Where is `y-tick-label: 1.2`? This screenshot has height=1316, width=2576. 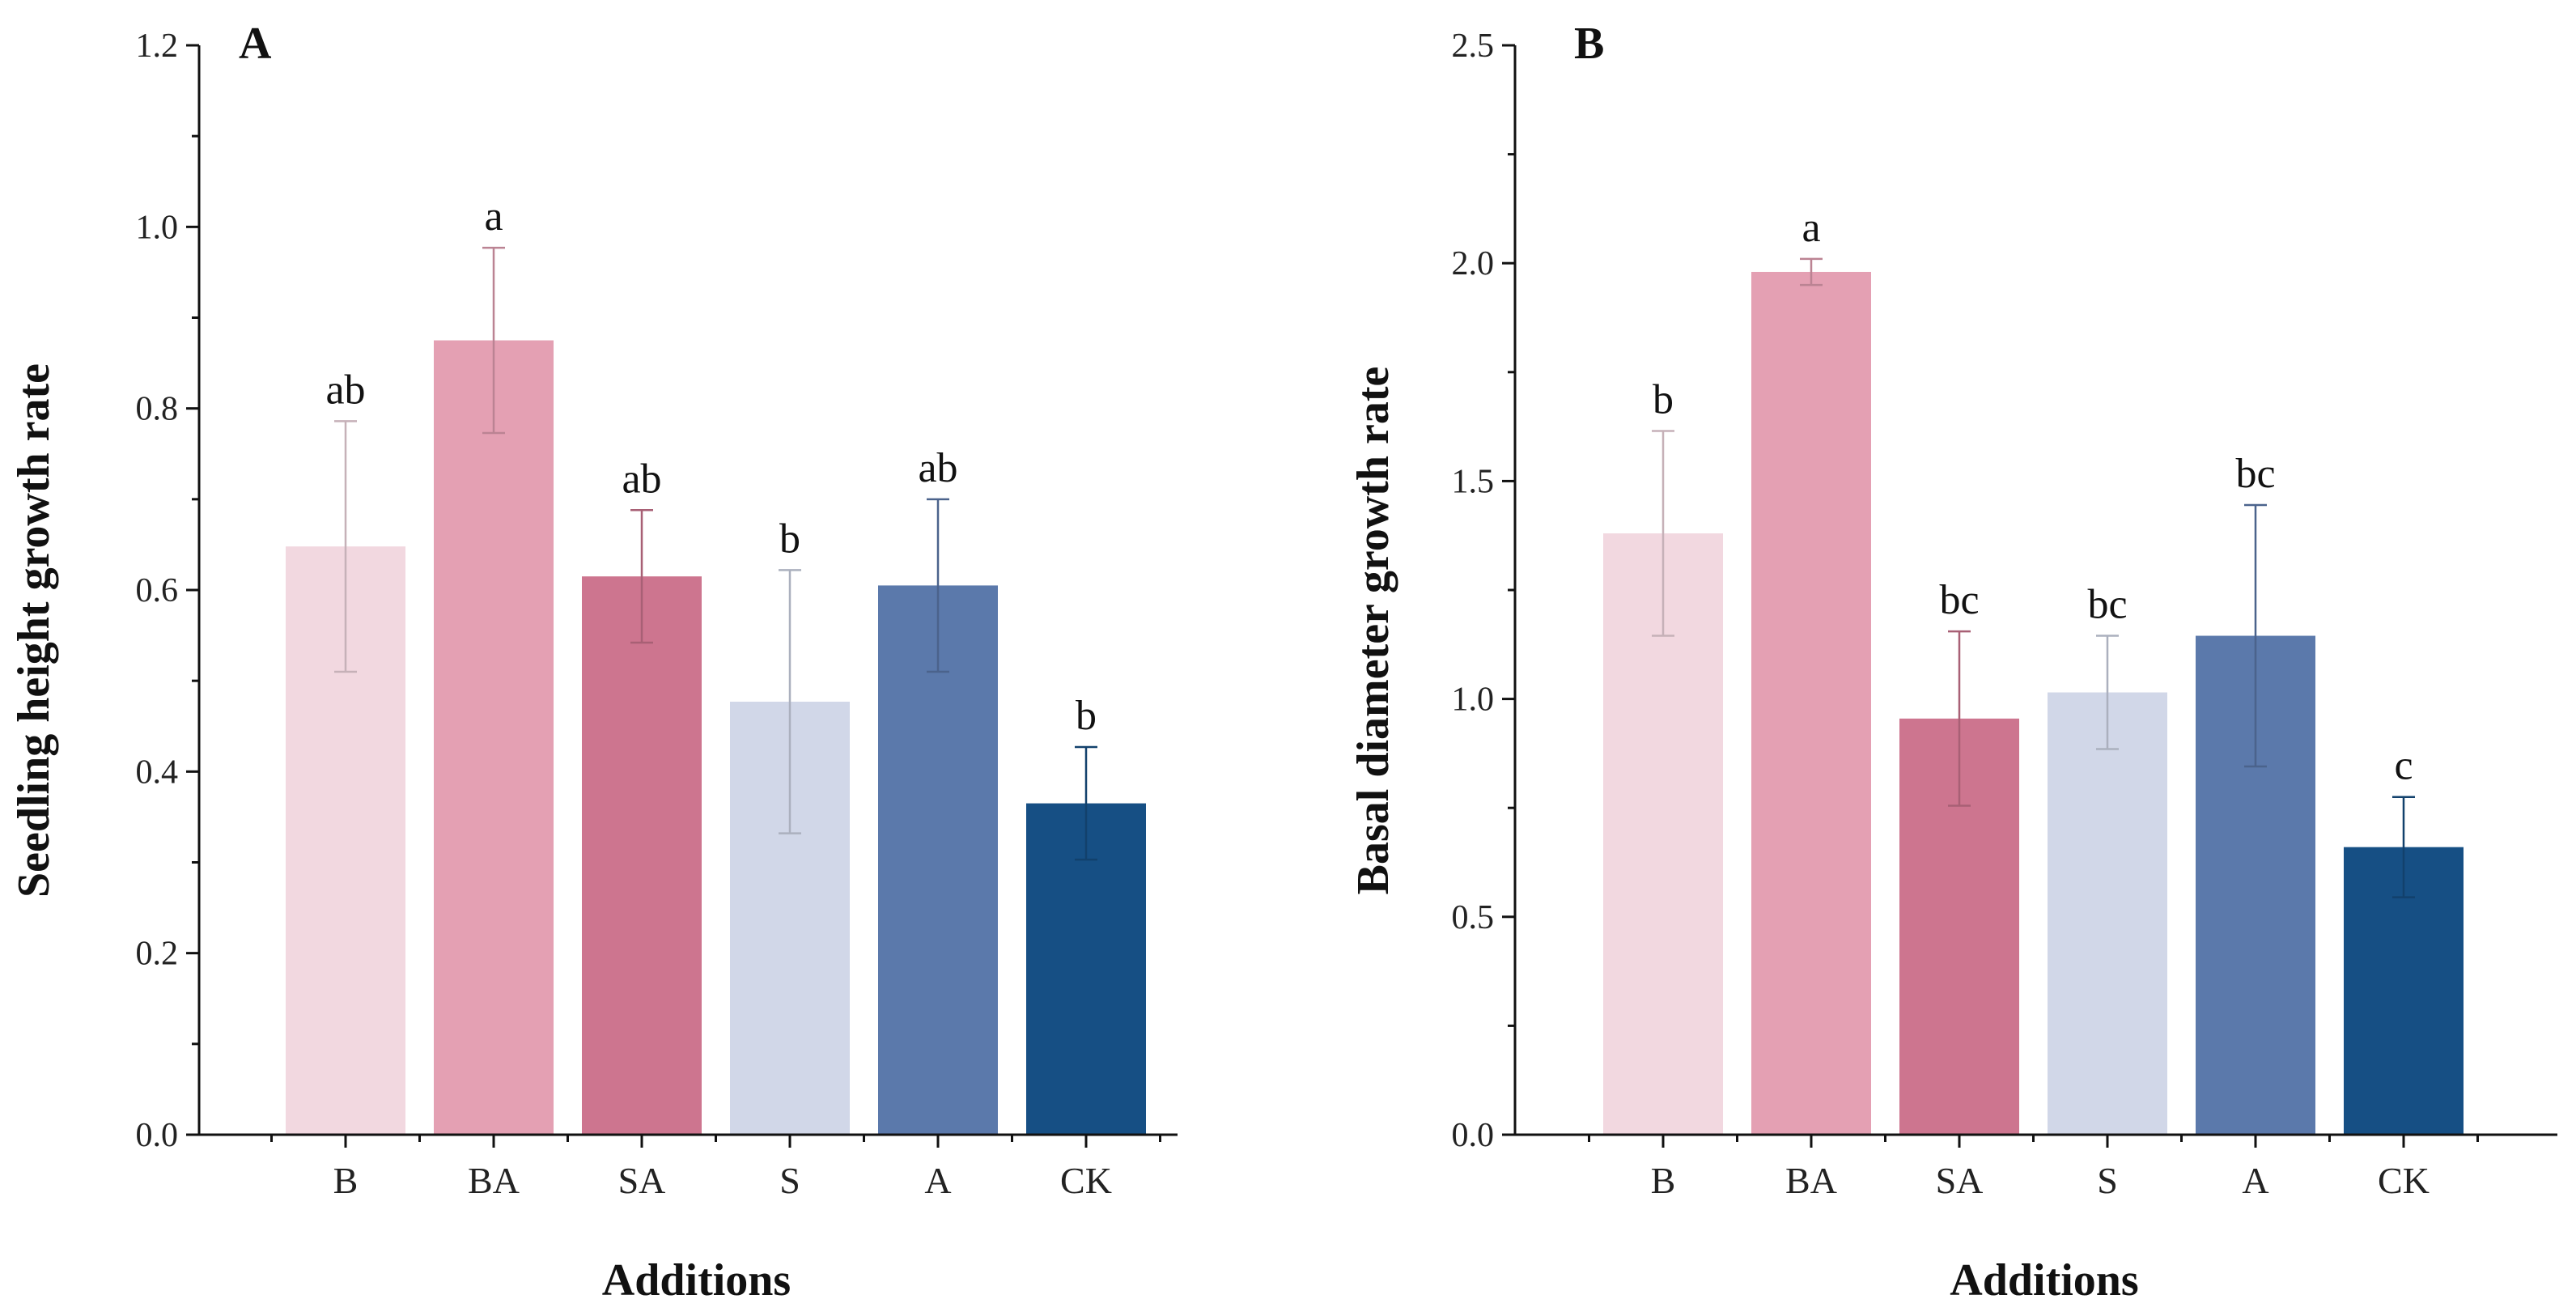 y-tick-label: 1.2 is located at coordinates (157, 46).